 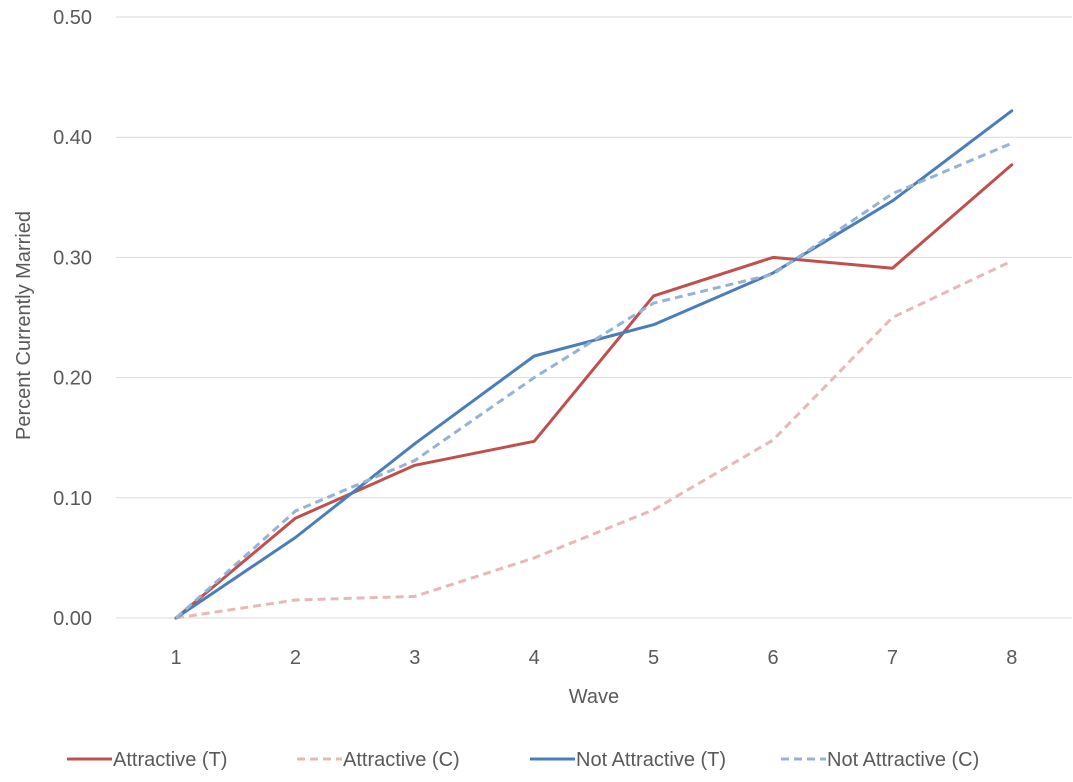 What do you see at coordinates (72, 379) in the screenshot?
I see `y-tick-label: 0.20` at bounding box center [72, 379].